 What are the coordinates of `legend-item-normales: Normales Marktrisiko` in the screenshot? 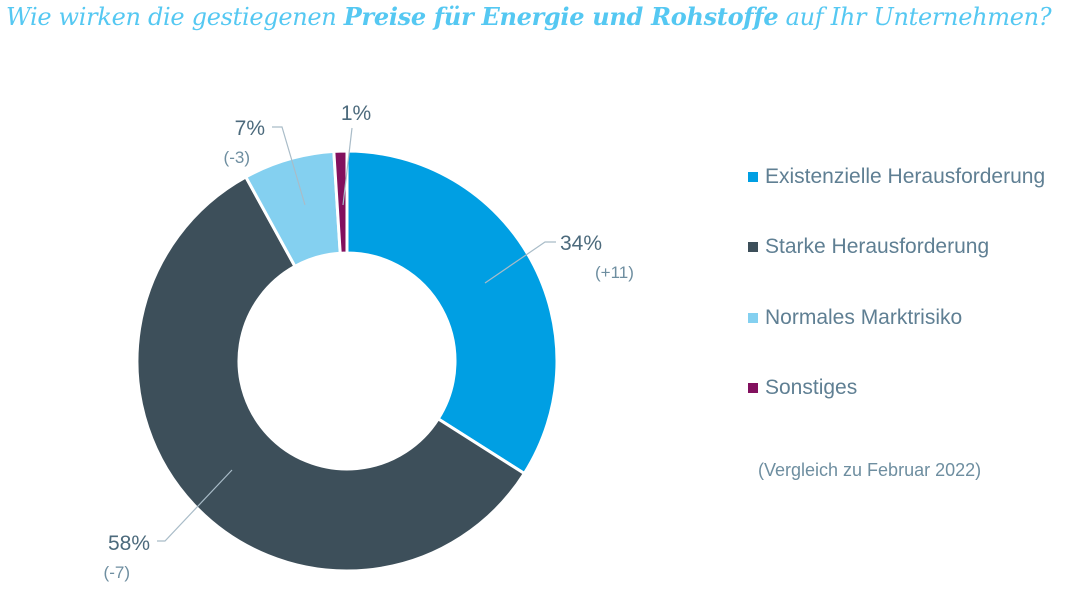 It's located at (855, 318).